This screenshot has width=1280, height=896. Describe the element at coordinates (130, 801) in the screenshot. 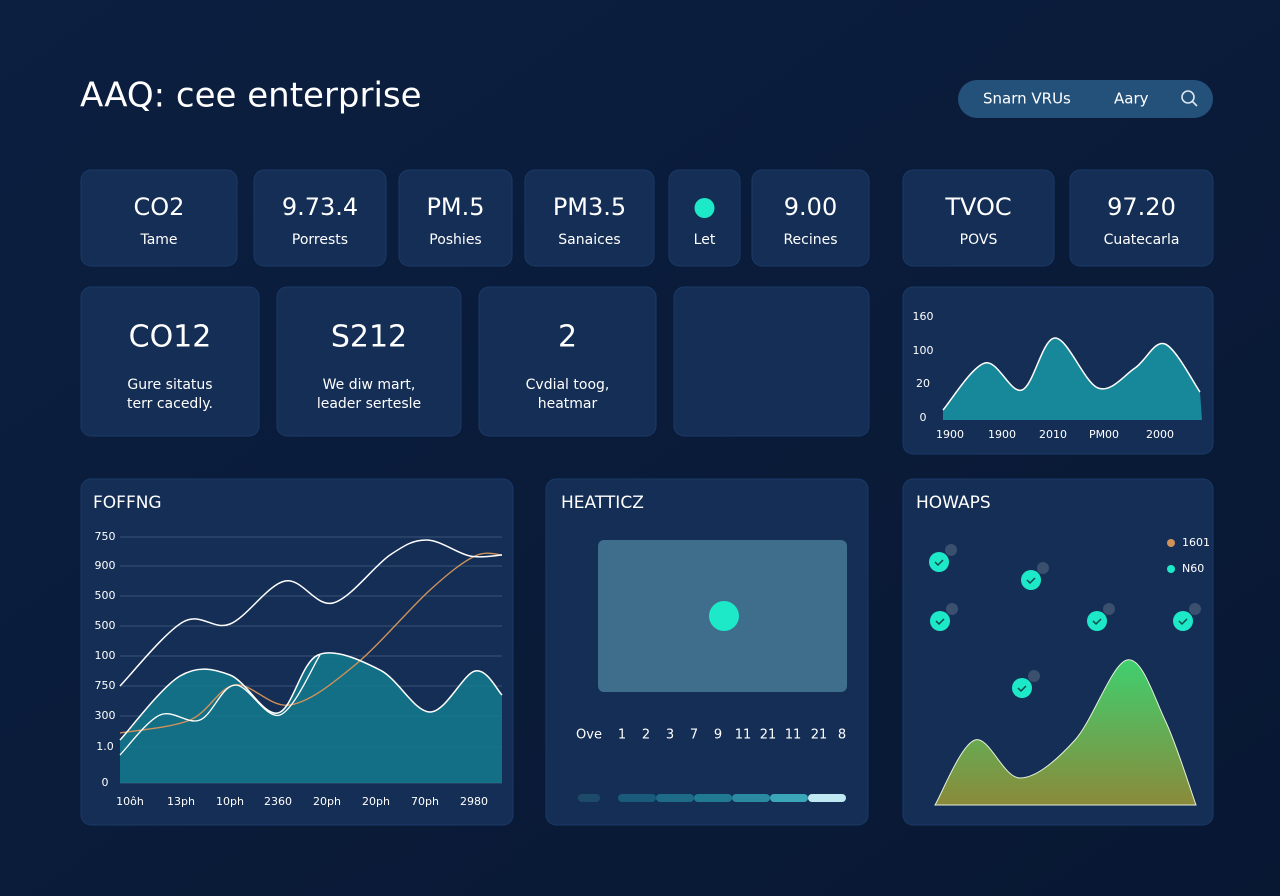

I see `x-tick-label: 10ôh` at that location.